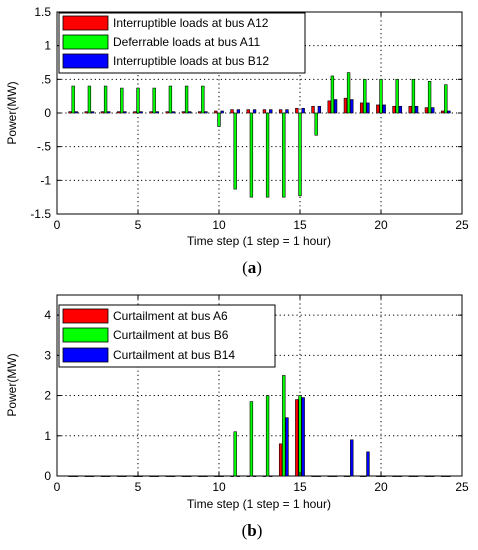  What do you see at coordinates (40, 214) in the screenshot?
I see `y-tick-label: -1.5` at bounding box center [40, 214].